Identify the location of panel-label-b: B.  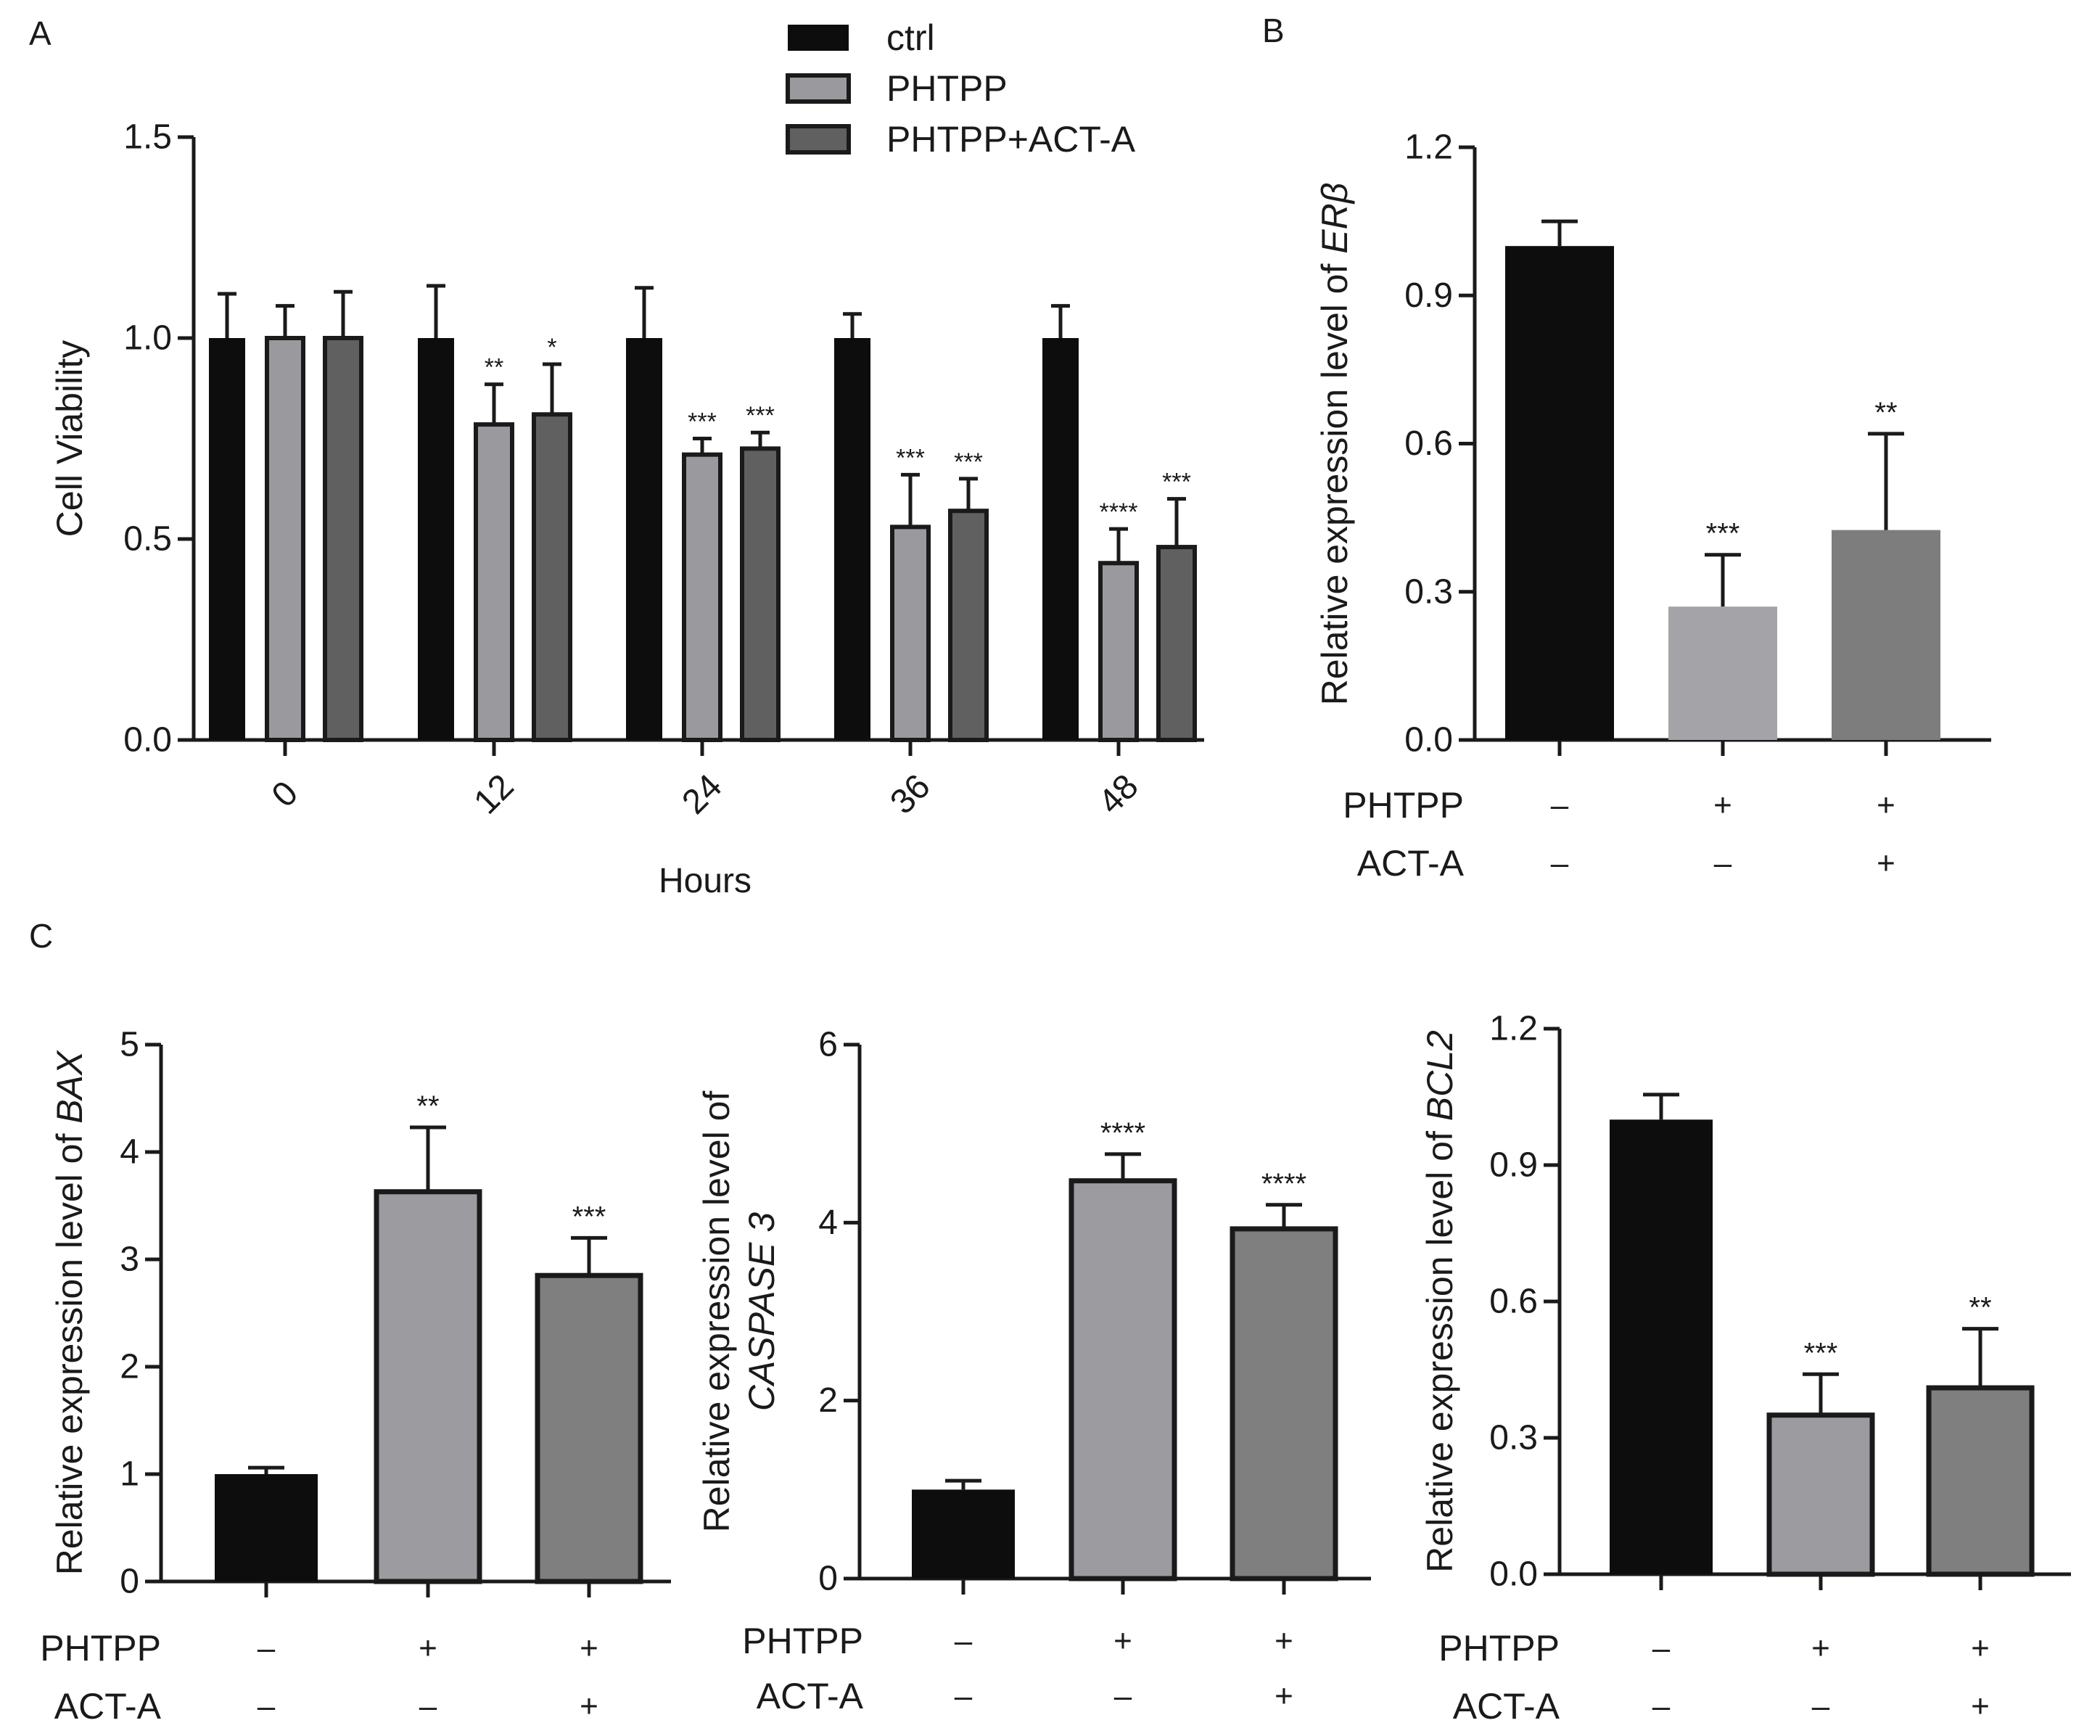
(1273, 30).